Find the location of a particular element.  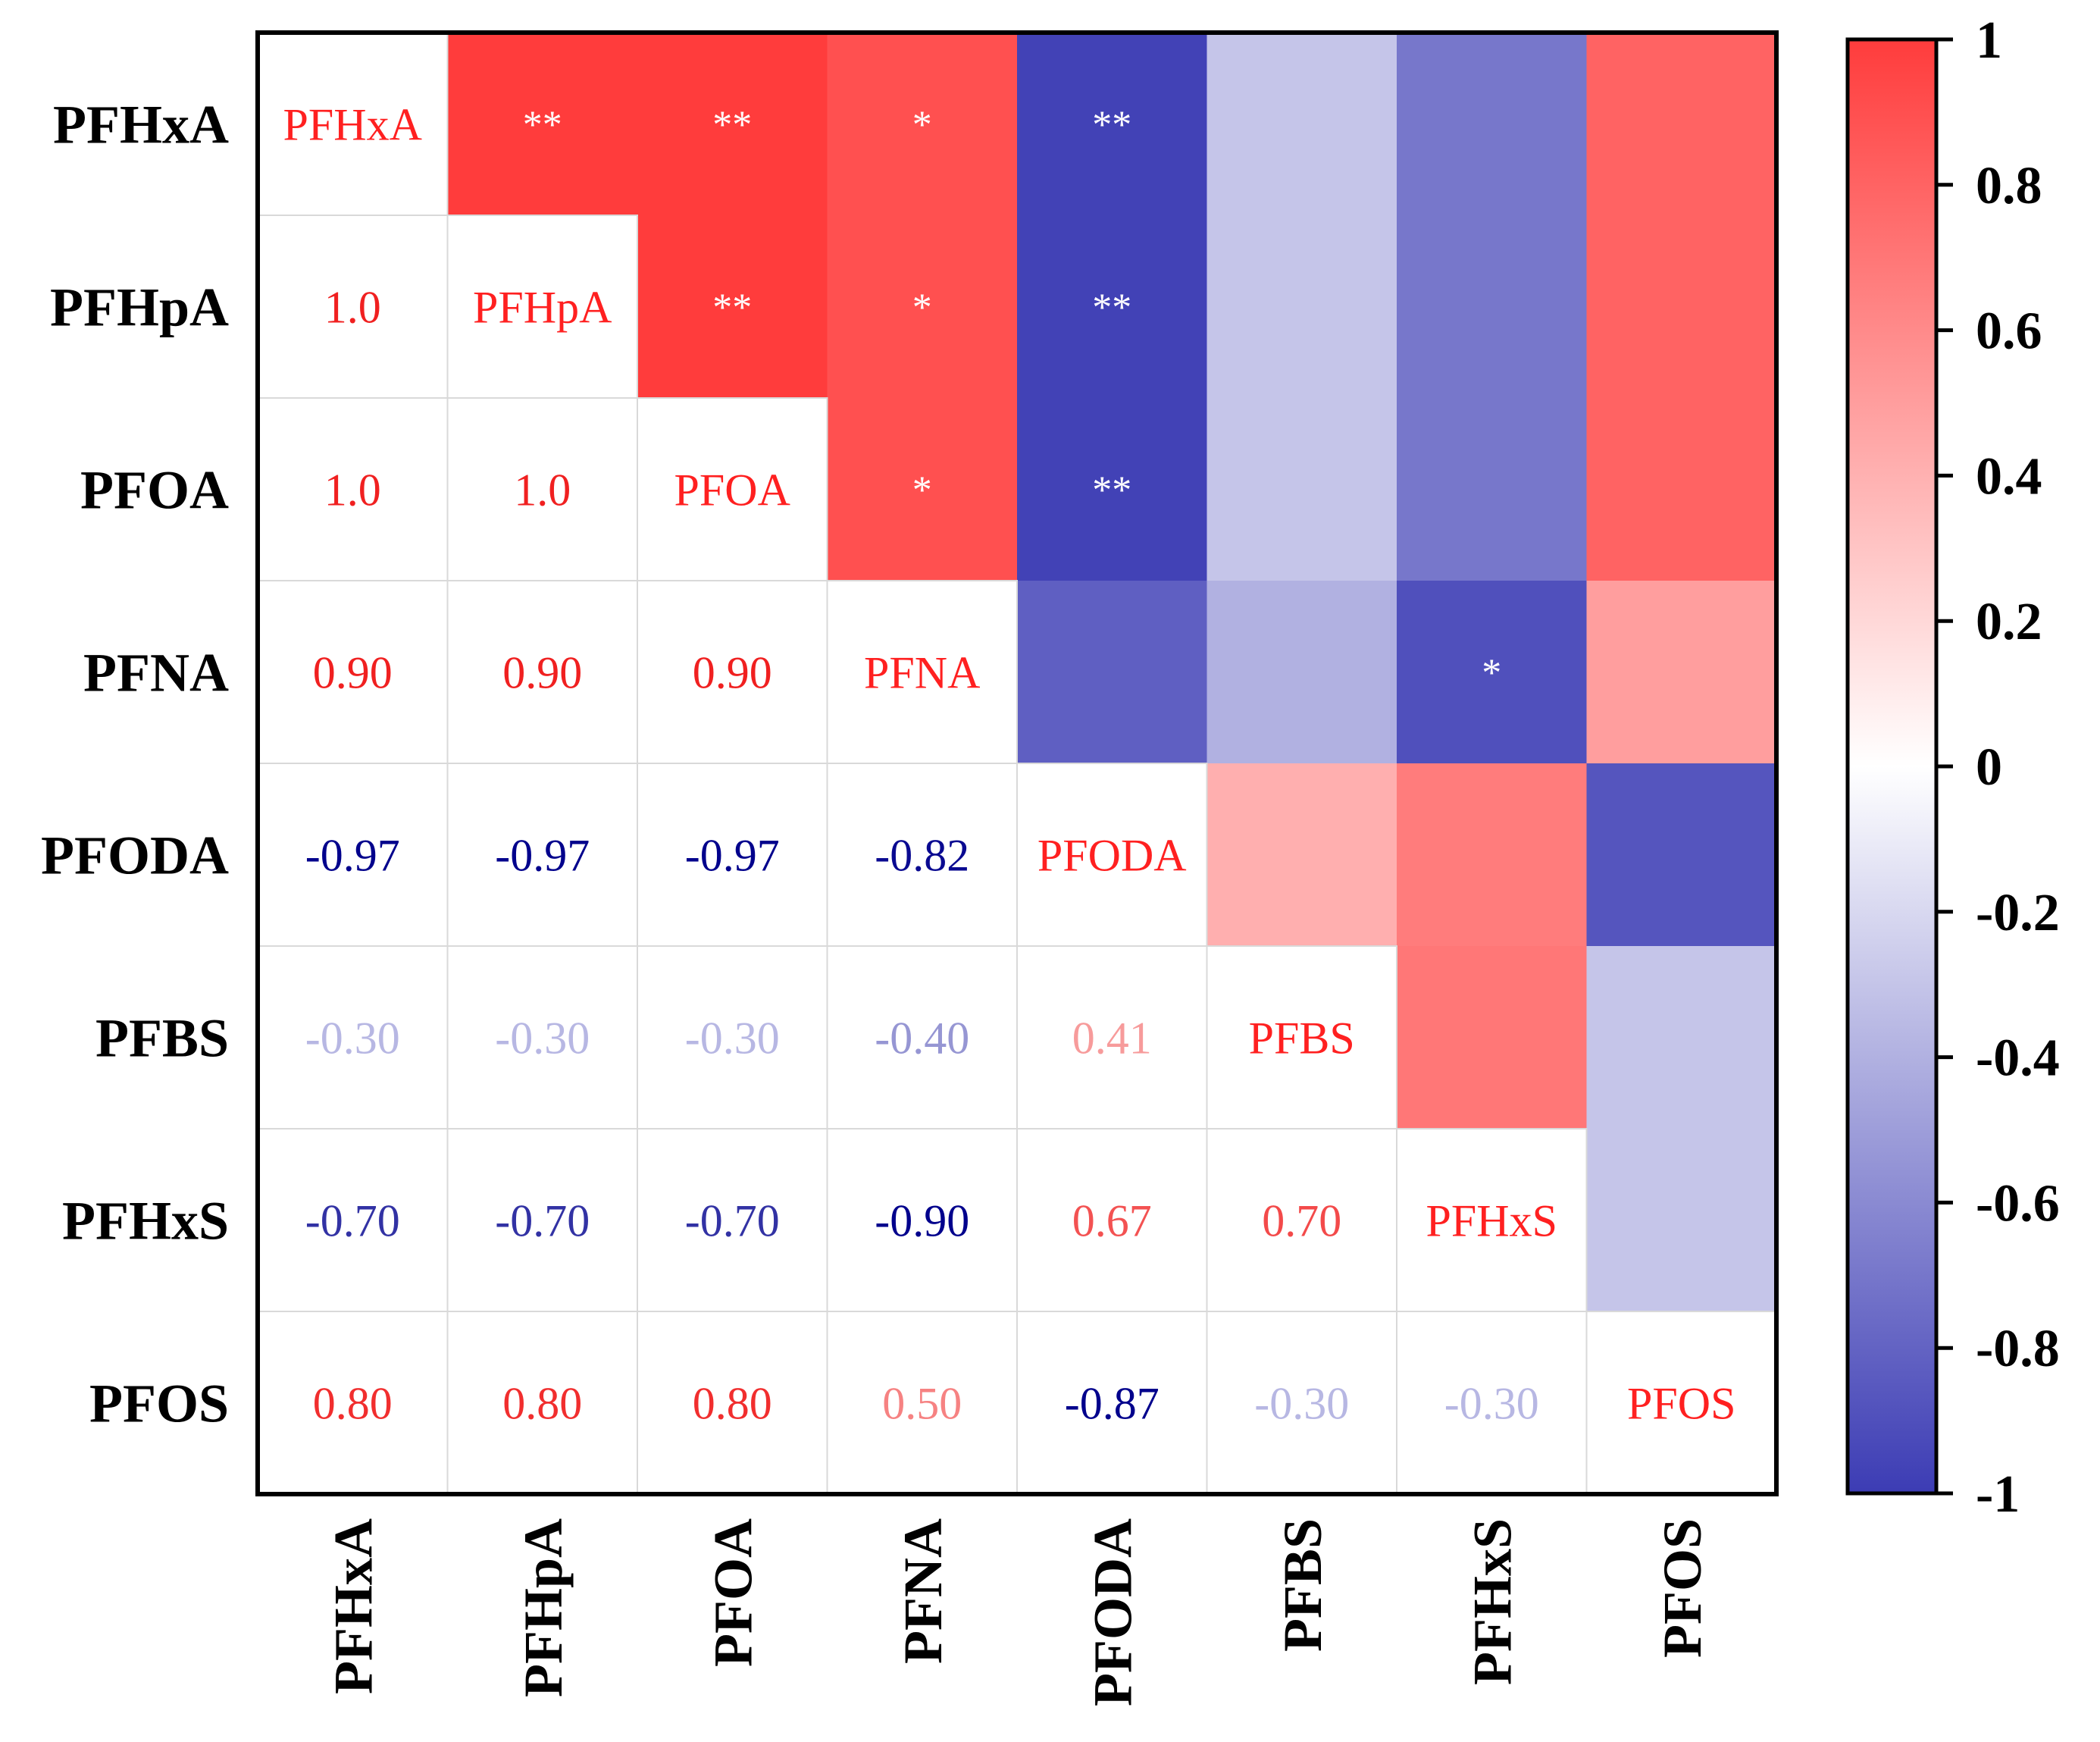

heatmap-cell-PFHxA-PFHpA is located at coordinates (542, 124).